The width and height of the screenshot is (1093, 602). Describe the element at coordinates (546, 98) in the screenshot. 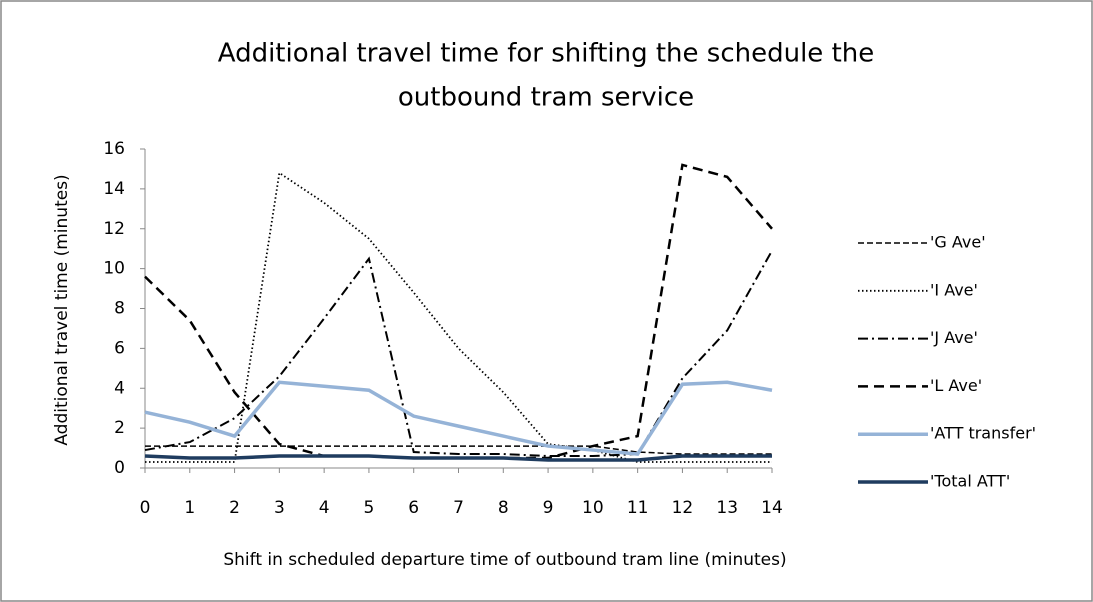

I see `chart-subtitle: outbound tram service` at that location.